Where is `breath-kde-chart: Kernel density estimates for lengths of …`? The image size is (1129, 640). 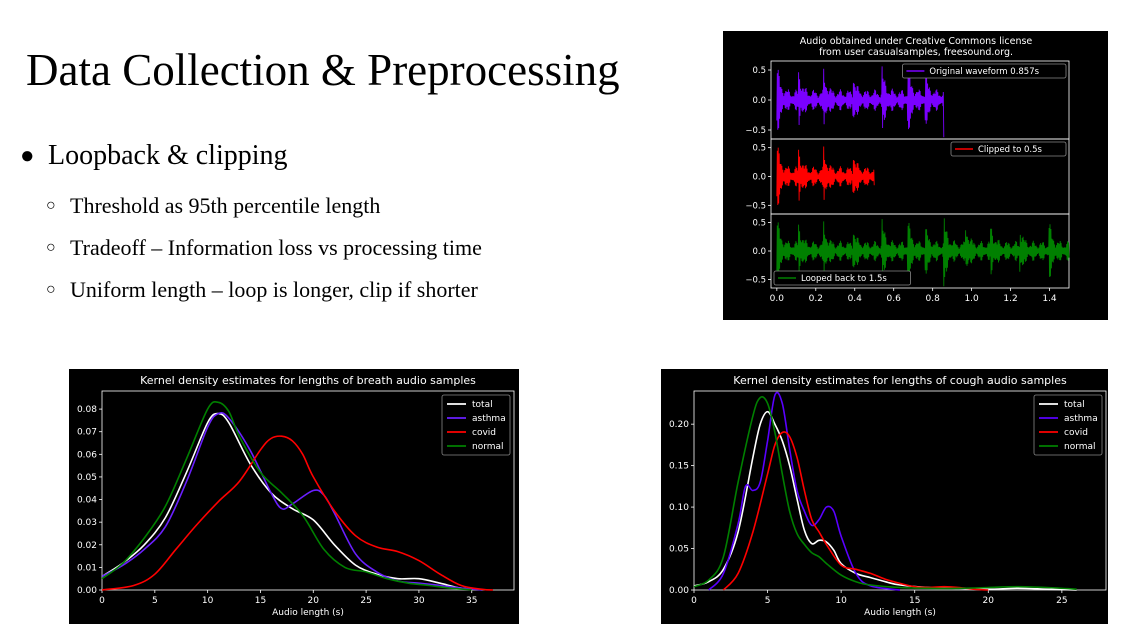
breath-kde-chart: Kernel density estimates for lengths of … is located at coordinates (296, 496).